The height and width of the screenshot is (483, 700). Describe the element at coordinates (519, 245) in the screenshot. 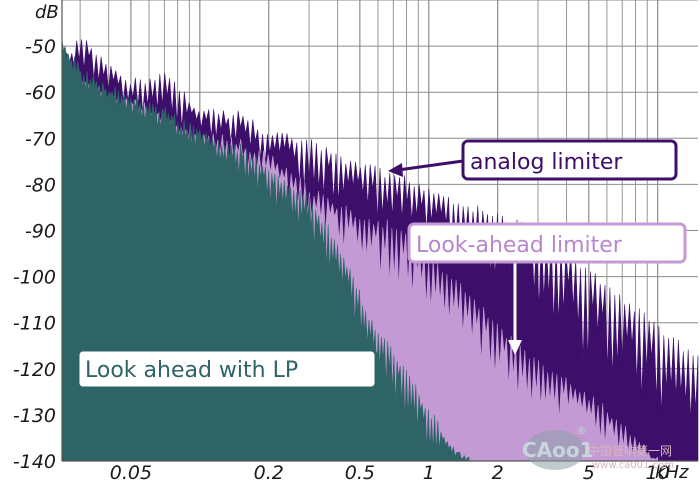

I see `look-ahead-limiter-label: Look-ahead limiter` at that location.